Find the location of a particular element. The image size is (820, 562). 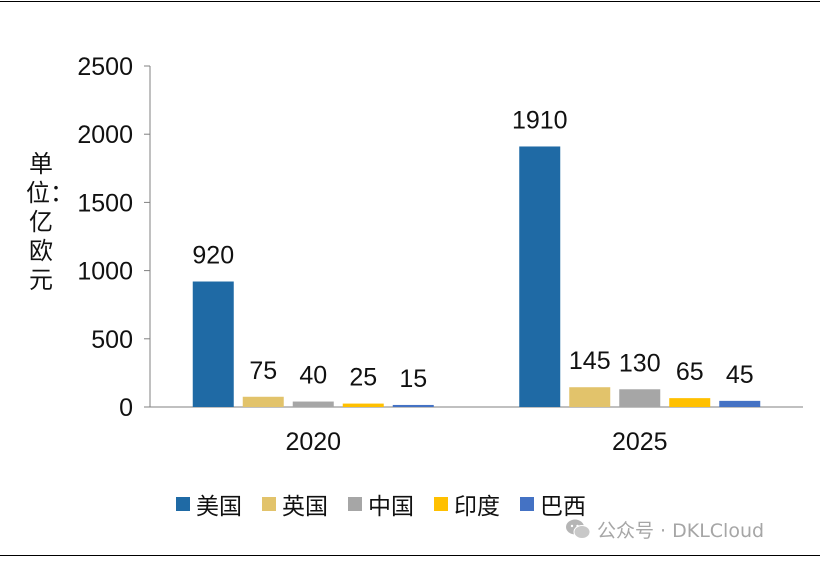

bar-value-label: 1910 is located at coordinates (540, 120).